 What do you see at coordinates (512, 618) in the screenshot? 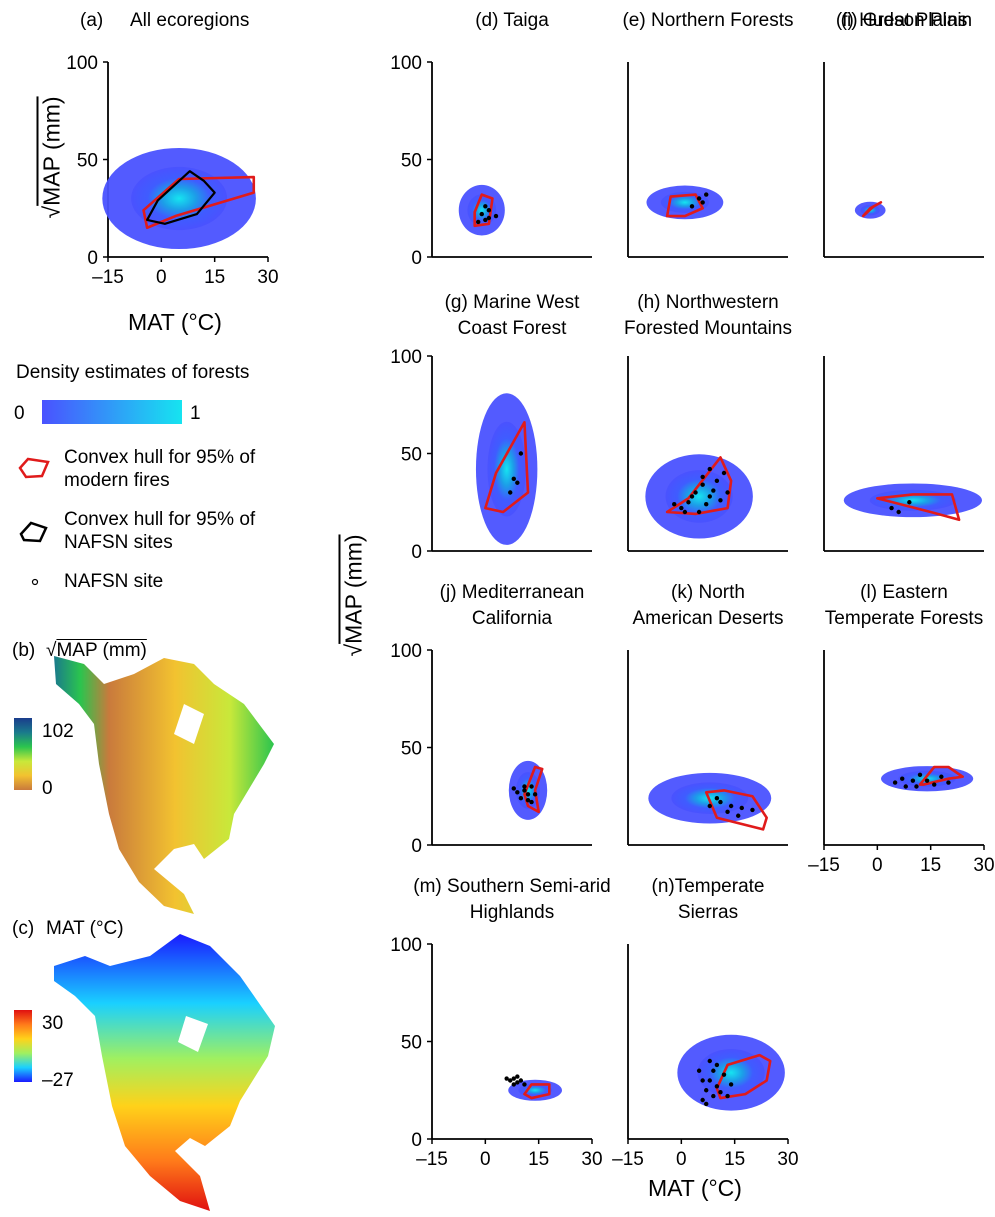
I see `panel-j-title-line2: California` at bounding box center [512, 618].